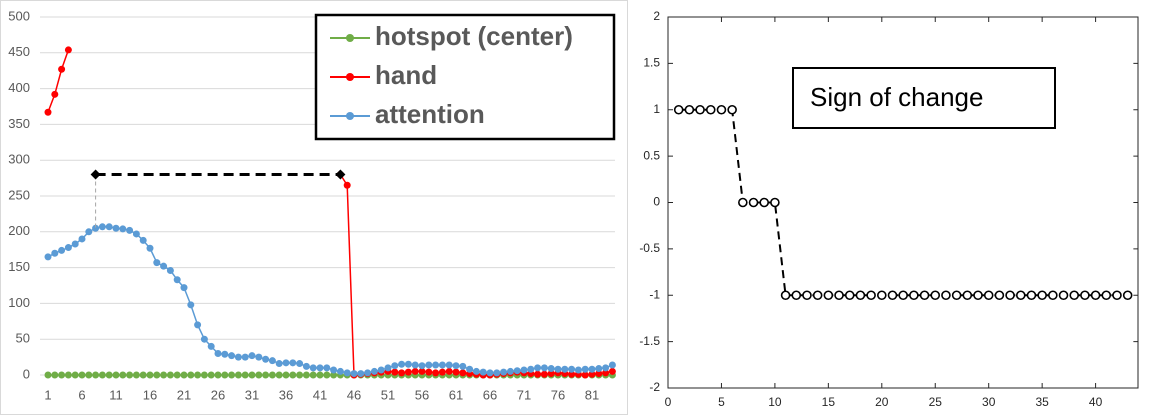 Image resolution: width=1150 pixels, height=420 pixels. I want to click on annotation-box, so click(924, 98).